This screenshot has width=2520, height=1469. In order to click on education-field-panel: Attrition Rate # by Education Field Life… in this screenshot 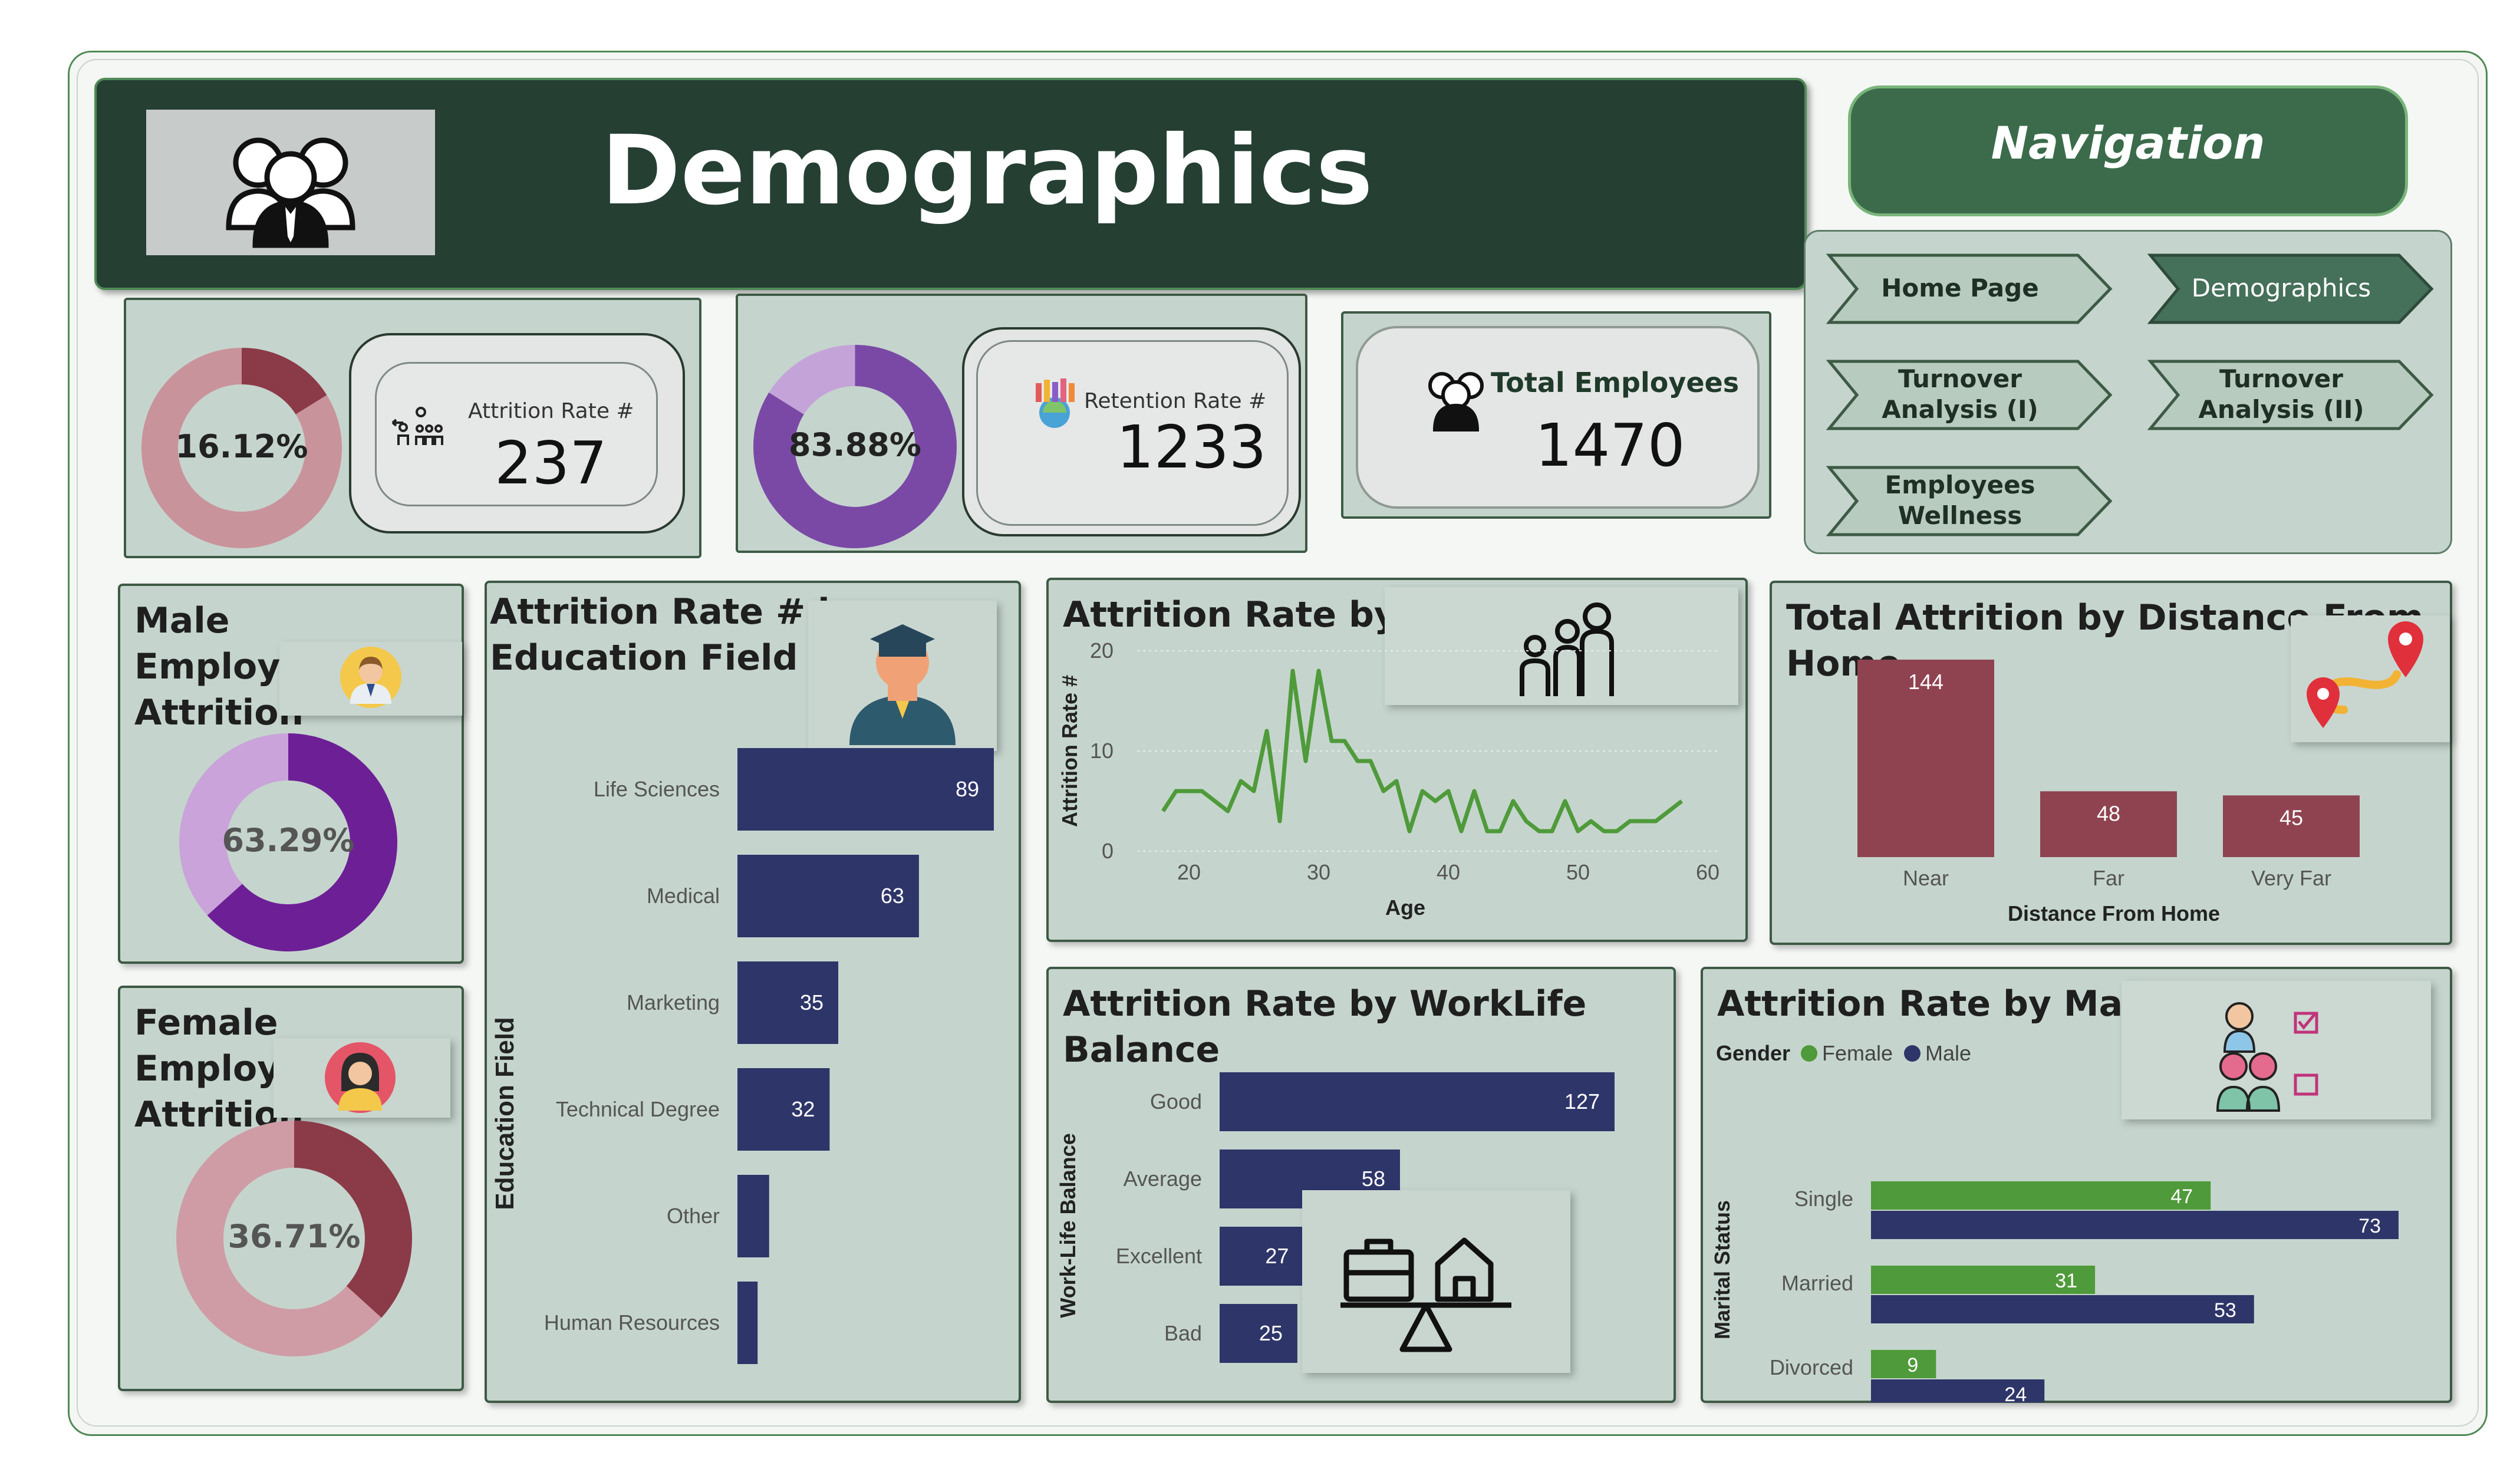, I will do `click(753, 992)`.